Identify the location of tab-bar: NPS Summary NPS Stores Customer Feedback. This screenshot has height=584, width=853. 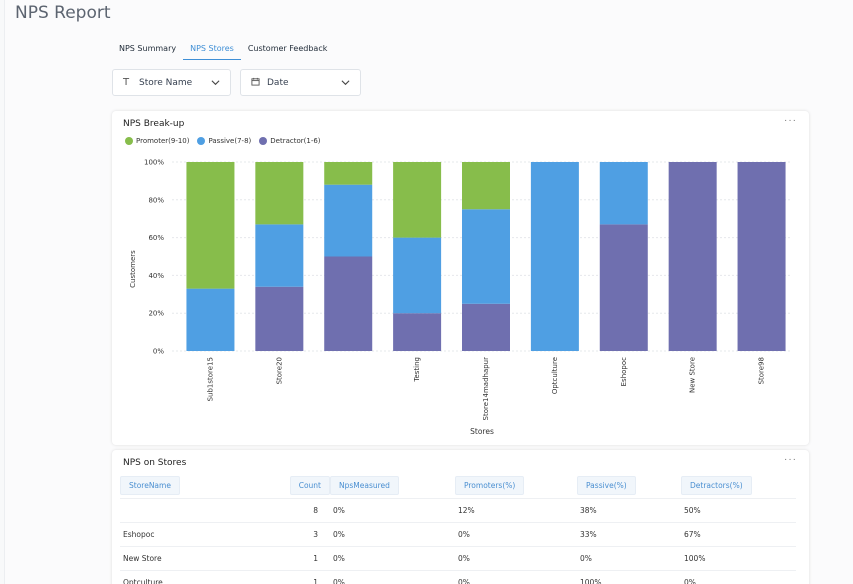
(223, 50).